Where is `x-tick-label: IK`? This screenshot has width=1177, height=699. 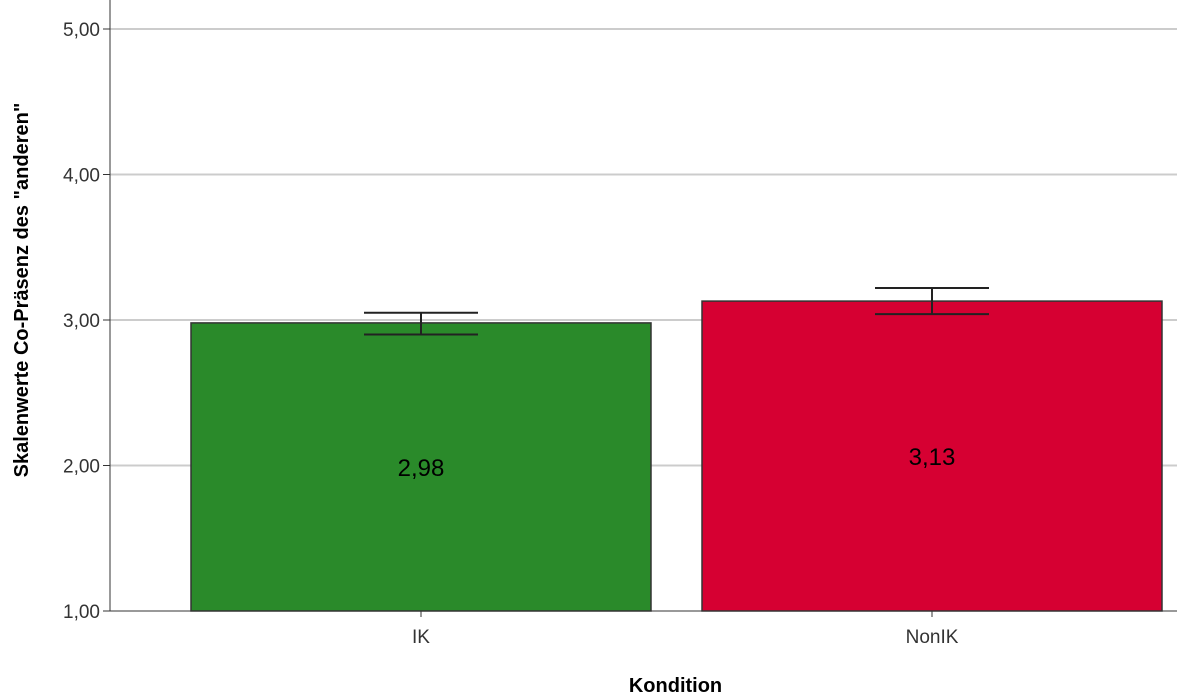
x-tick-label: IK is located at coordinates (421, 637).